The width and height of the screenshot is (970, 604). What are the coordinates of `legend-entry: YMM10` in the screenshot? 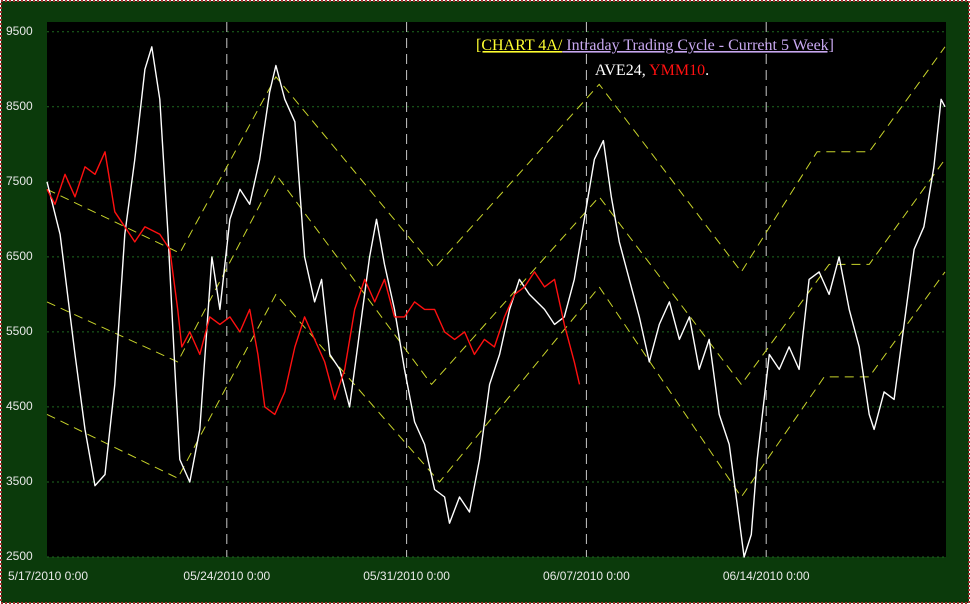 It's located at (677, 70).